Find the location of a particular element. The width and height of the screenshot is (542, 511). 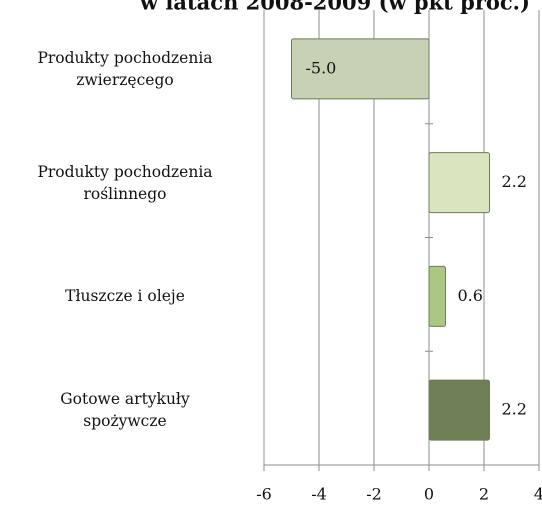

x-tick-label: 0 is located at coordinates (429, 494).